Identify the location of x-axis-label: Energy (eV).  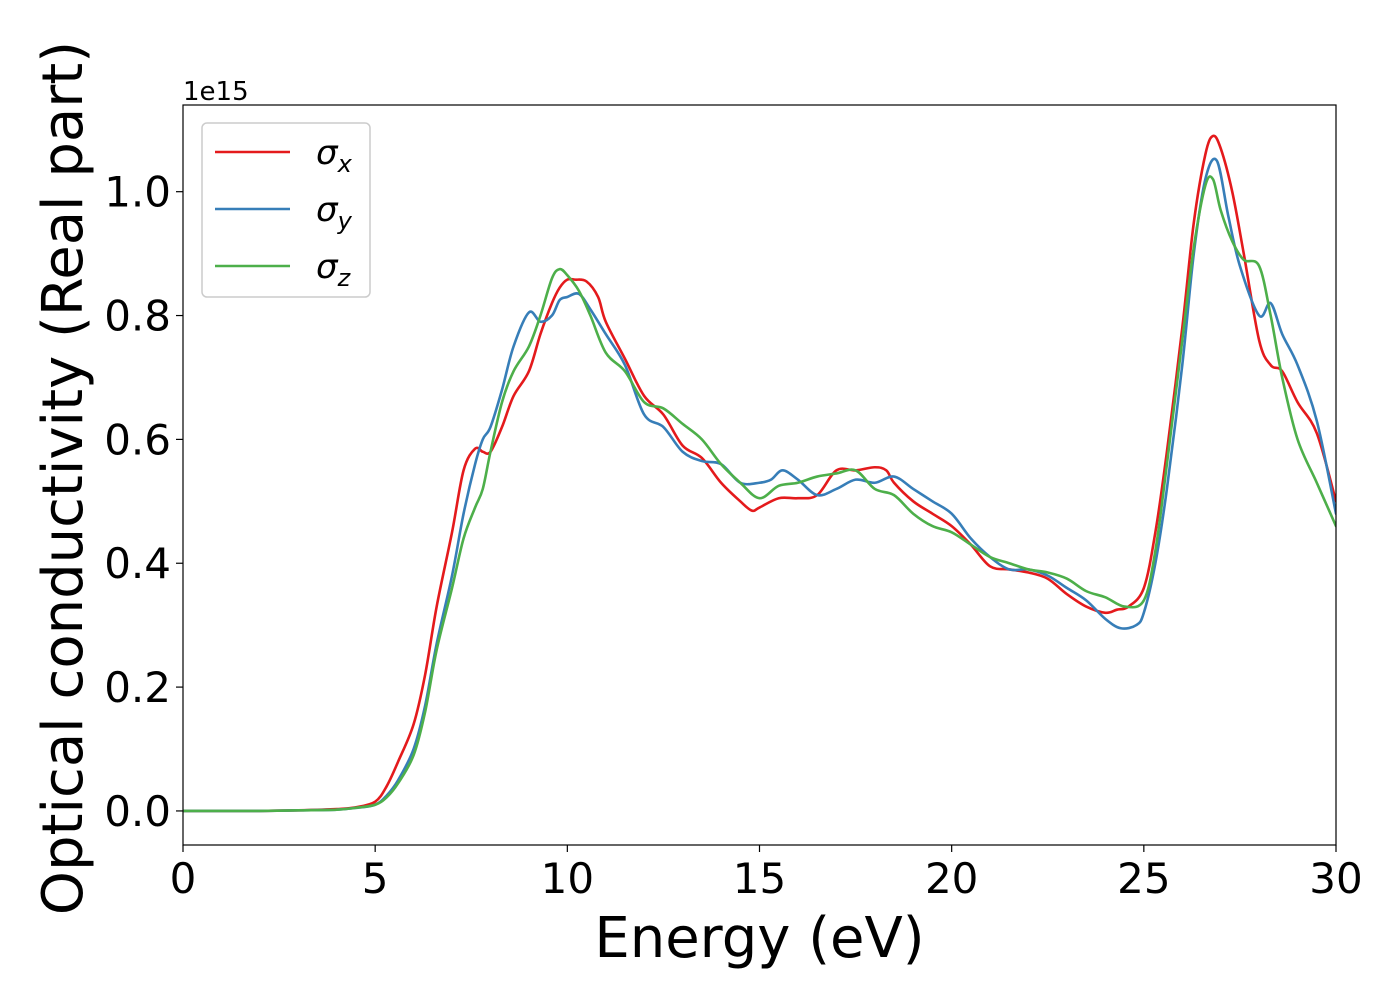
(759, 938).